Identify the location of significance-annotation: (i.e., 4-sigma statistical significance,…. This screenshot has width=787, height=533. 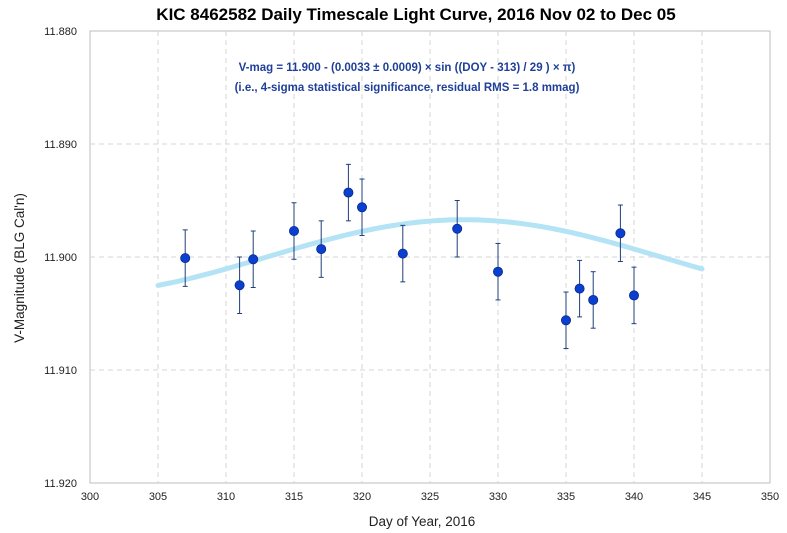
(407, 88).